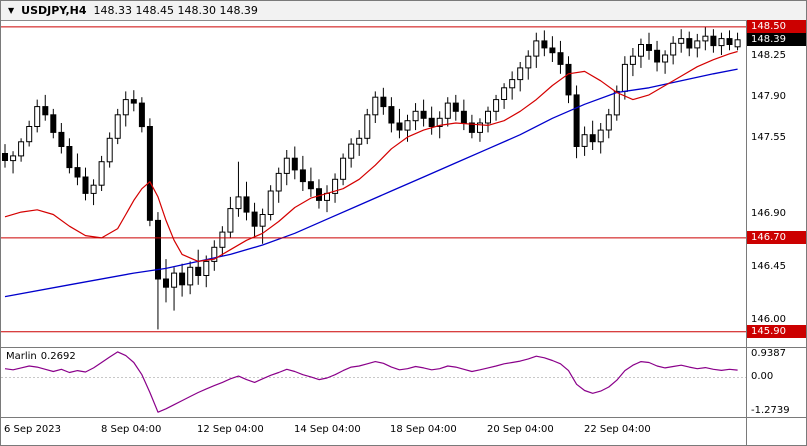 Image resolution: width=807 pixels, height=446 pixels. Describe the element at coordinates (33, 429) in the screenshot. I see `time-tick-label: 6 Sep 2023` at that location.